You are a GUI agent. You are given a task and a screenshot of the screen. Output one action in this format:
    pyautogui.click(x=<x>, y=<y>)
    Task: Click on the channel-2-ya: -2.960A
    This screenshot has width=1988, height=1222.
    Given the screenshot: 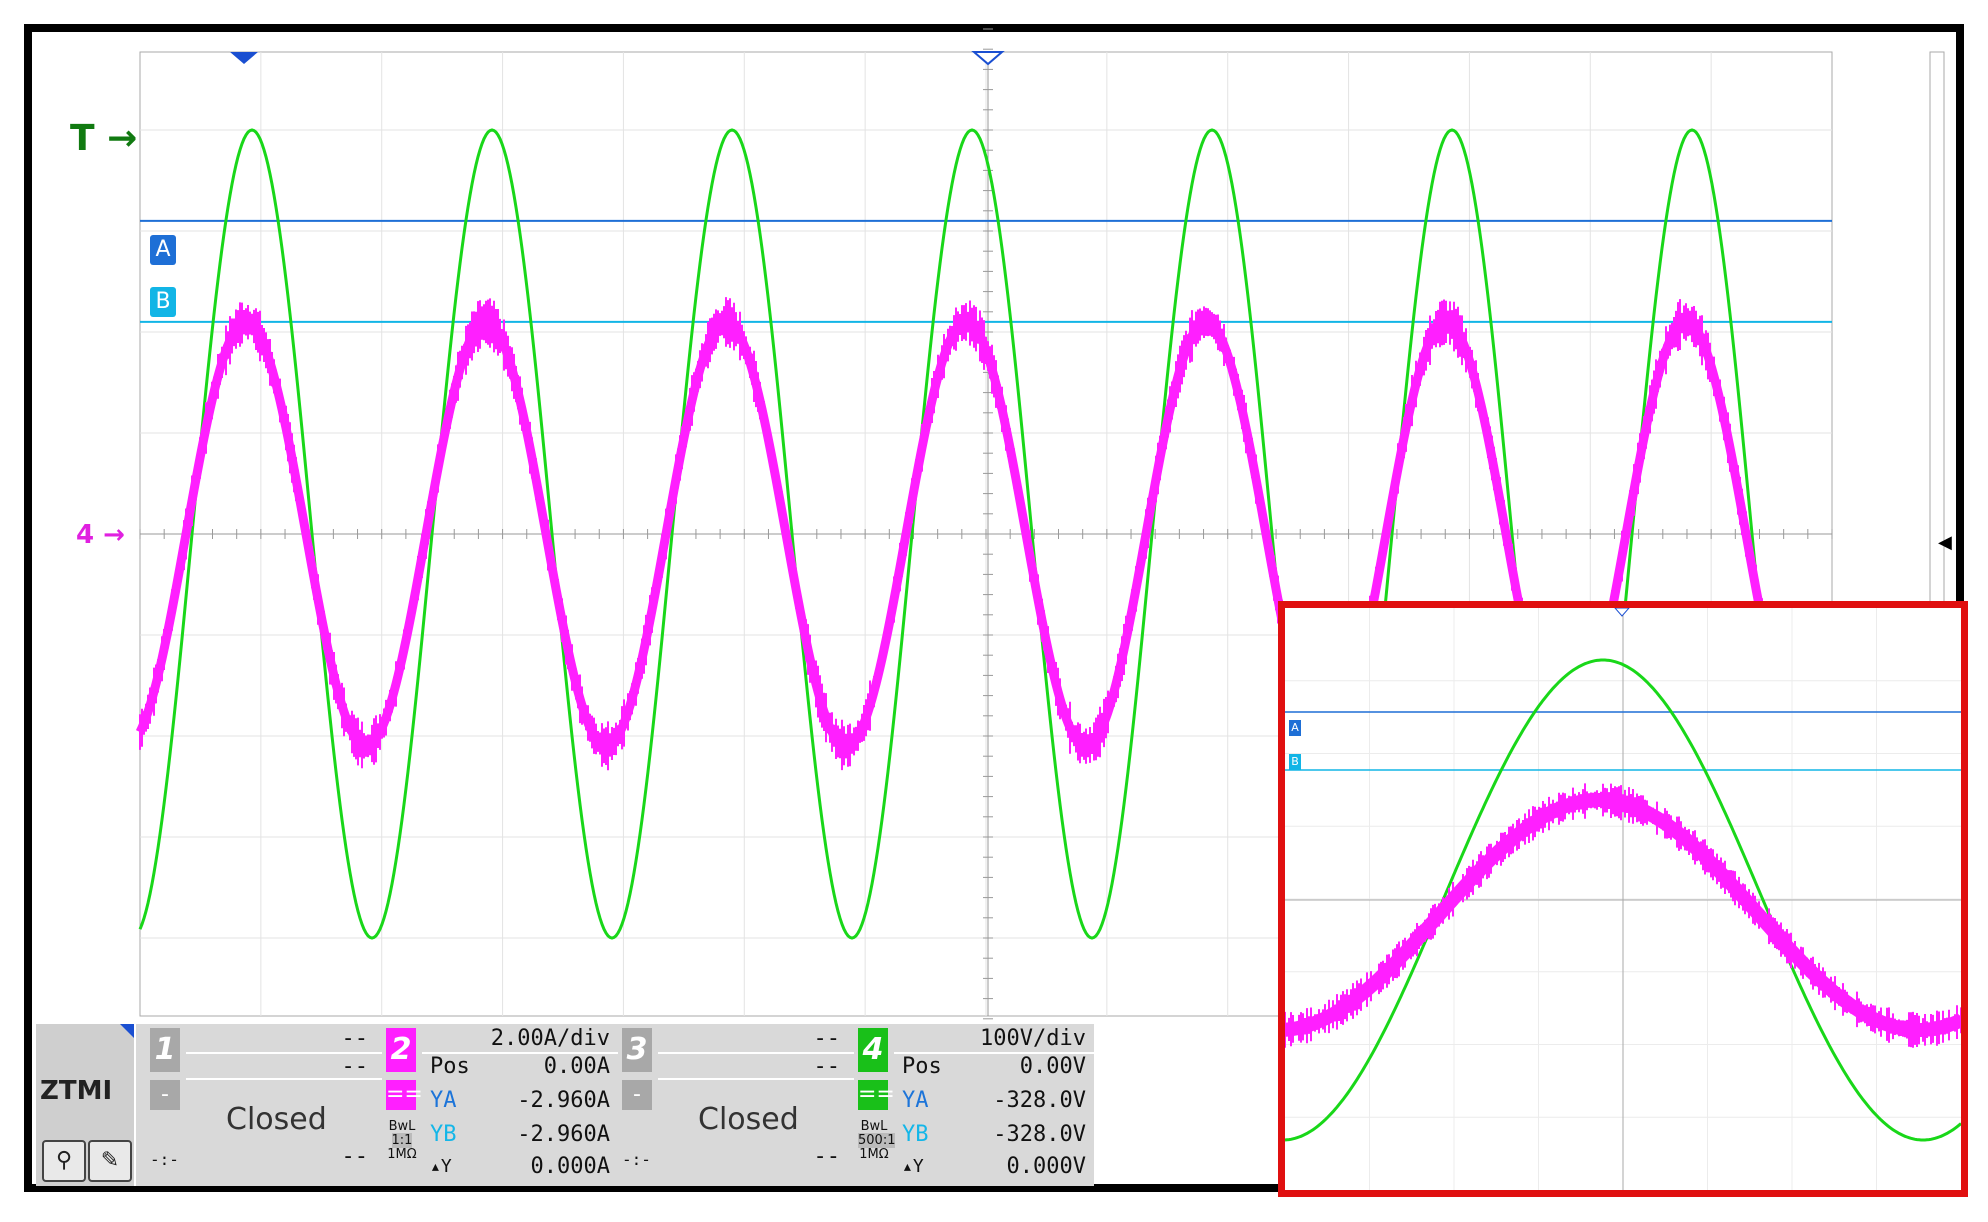 What is the action you would take?
    pyautogui.click(x=563, y=1100)
    